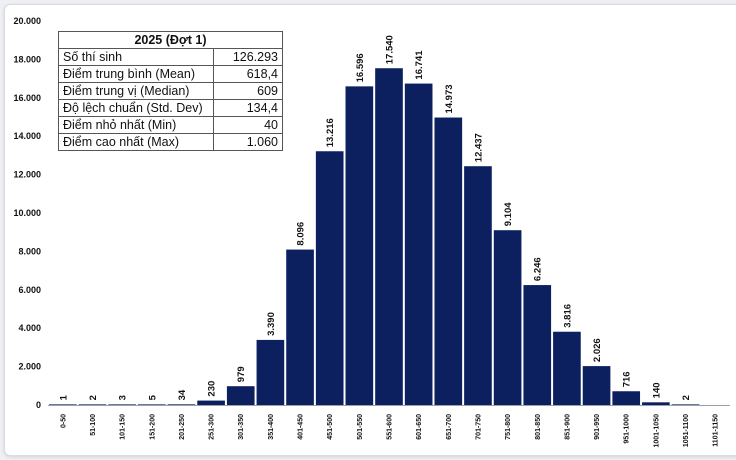 Image resolution: width=736 pixels, height=460 pixels. Describe the element at coordinates (27, 59) in the screenshot. I see `y-tick-label: 18.000` at that location.